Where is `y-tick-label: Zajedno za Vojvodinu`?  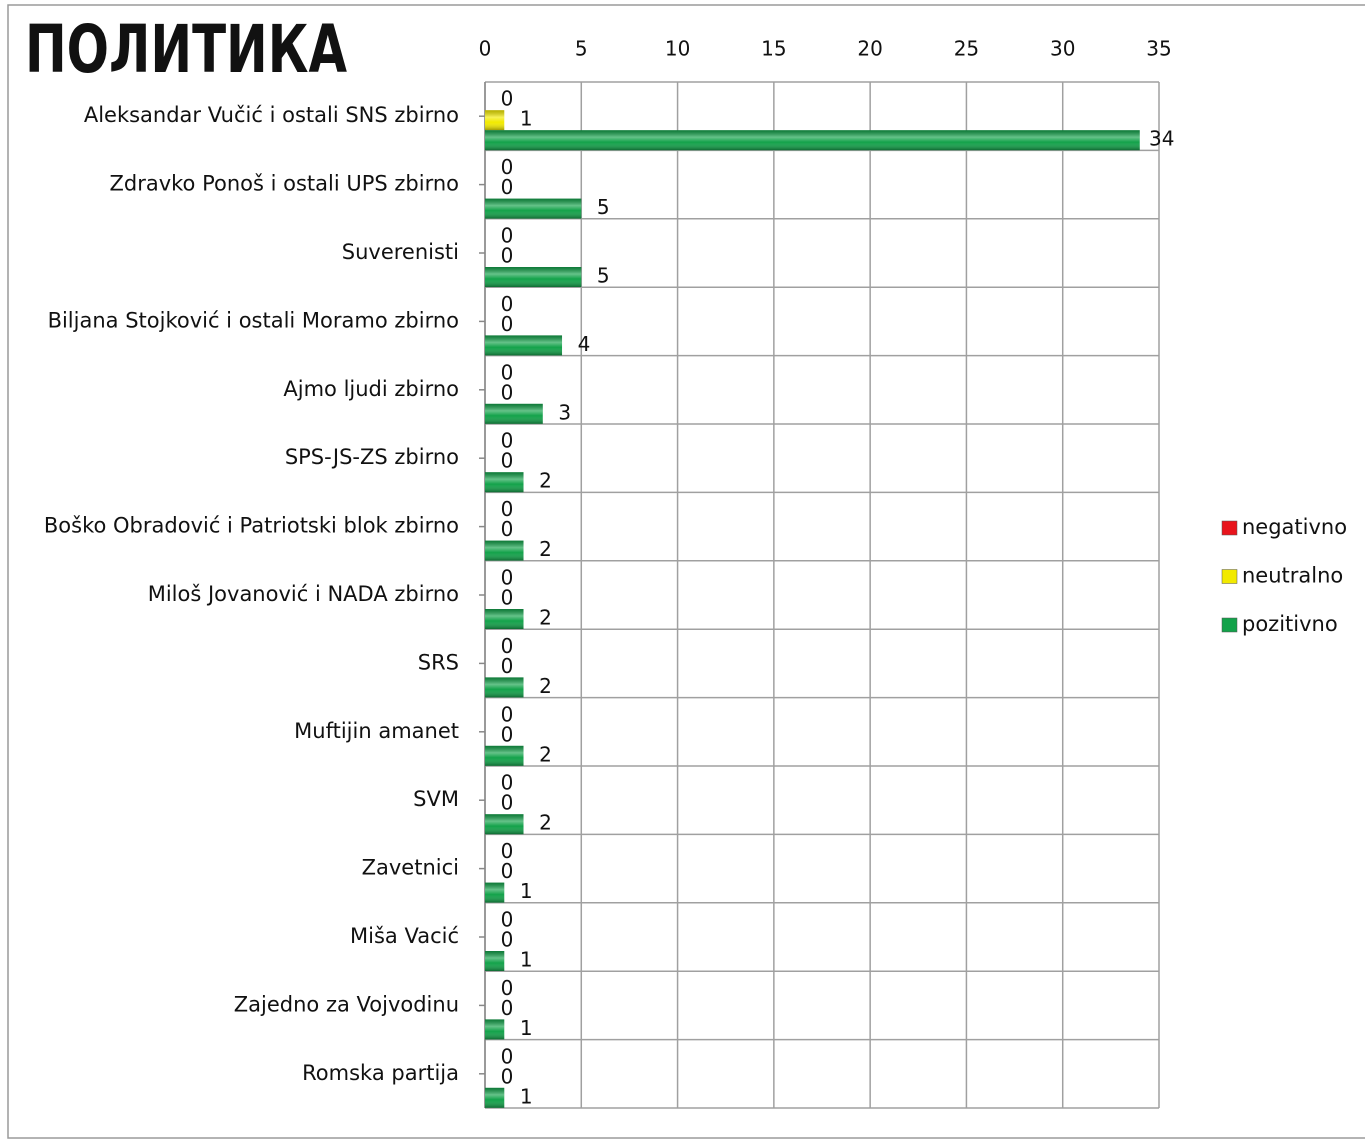 y-tick-label: Zajedno za Vojvodinu is located at coordinates (346, 1004).